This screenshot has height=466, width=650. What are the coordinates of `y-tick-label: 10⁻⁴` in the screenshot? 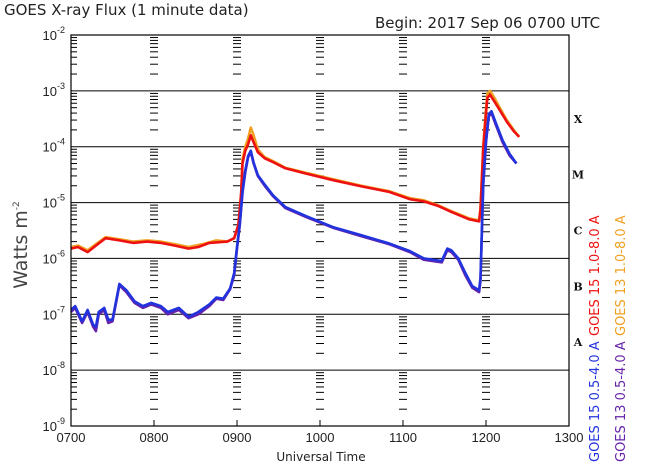 It's located at (54, 146).